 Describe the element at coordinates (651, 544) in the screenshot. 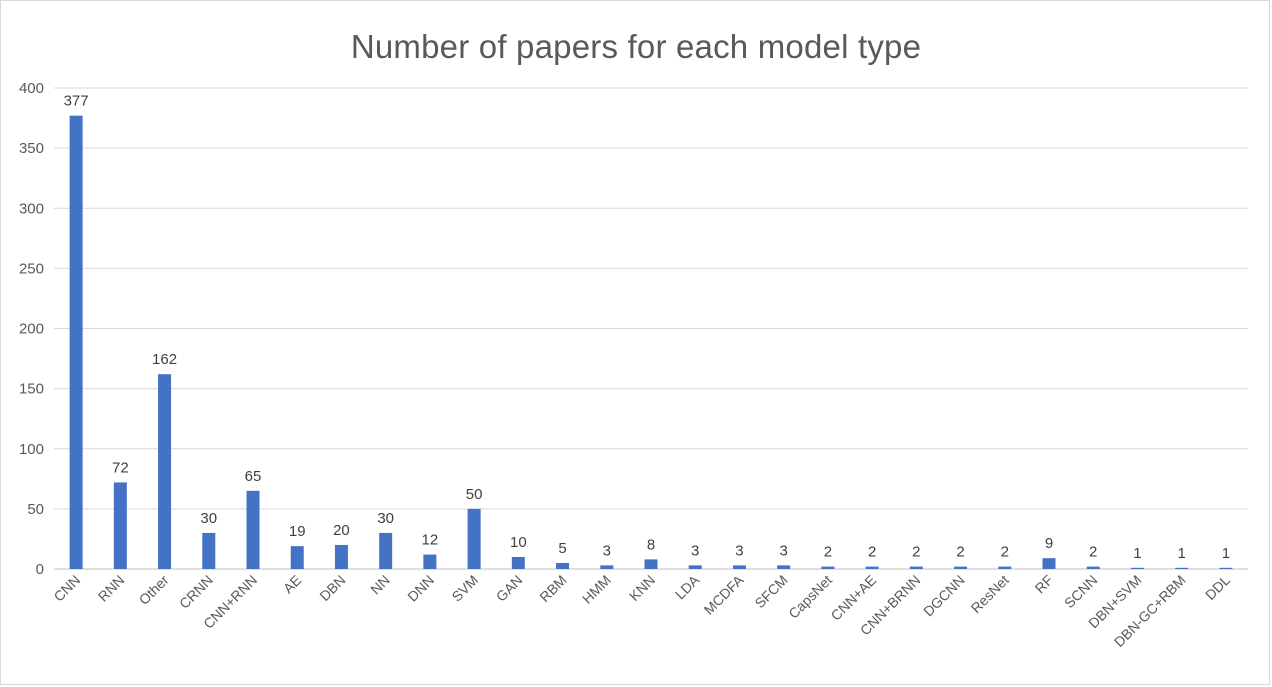

I see `data-label: 8` at that location.